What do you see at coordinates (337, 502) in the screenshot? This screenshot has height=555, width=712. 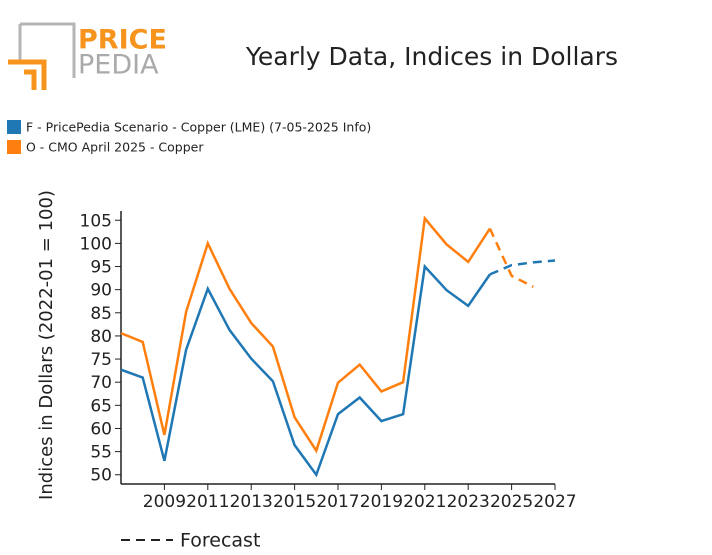 I see `x-tick-label: 2017` at bounding box center [337, 502].